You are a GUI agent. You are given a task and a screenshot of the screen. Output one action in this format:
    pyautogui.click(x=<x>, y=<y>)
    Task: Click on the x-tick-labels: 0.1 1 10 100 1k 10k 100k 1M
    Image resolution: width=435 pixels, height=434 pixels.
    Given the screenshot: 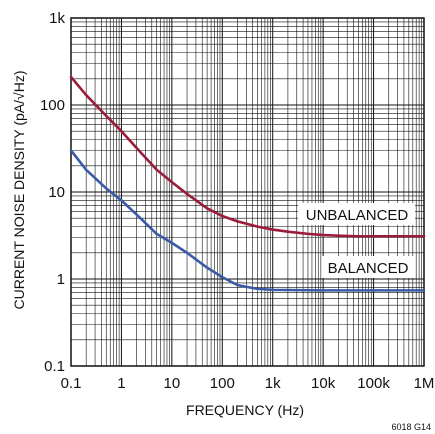 What is the action you would take?
    pyautogui.click(x=248, y=383)
    